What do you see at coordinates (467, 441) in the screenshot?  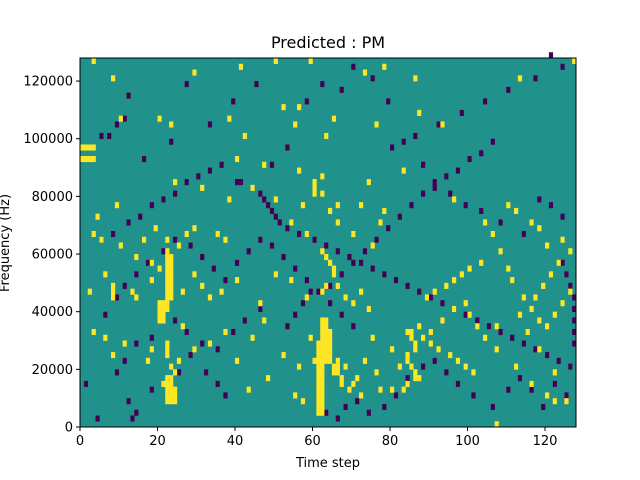 I see `x-tick-label: 100` at bounding box center [467, 441].